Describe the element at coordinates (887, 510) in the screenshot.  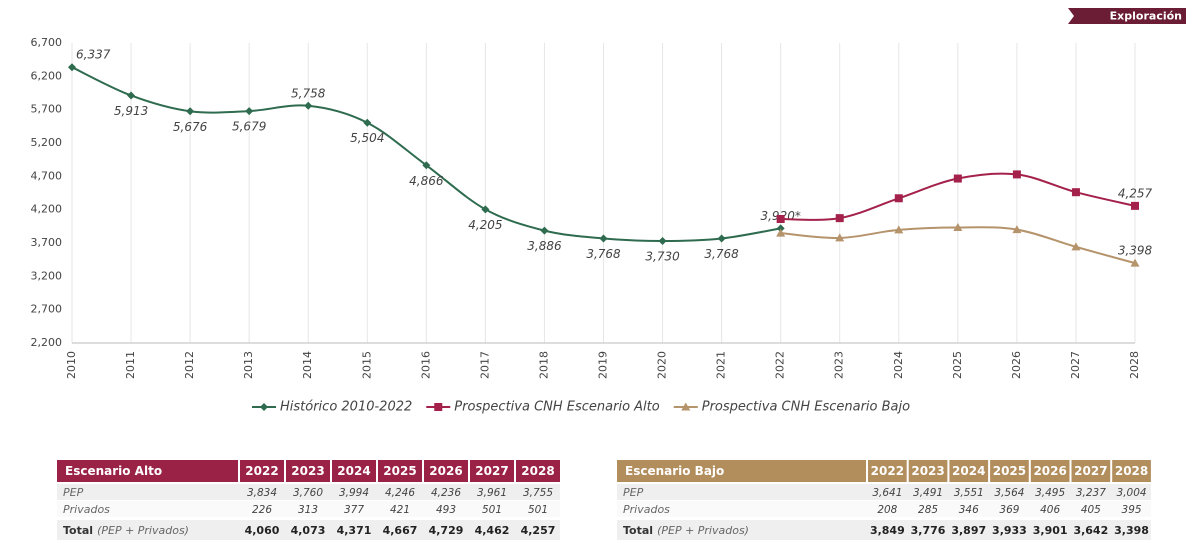
I see `table-cell: 208` at that location.